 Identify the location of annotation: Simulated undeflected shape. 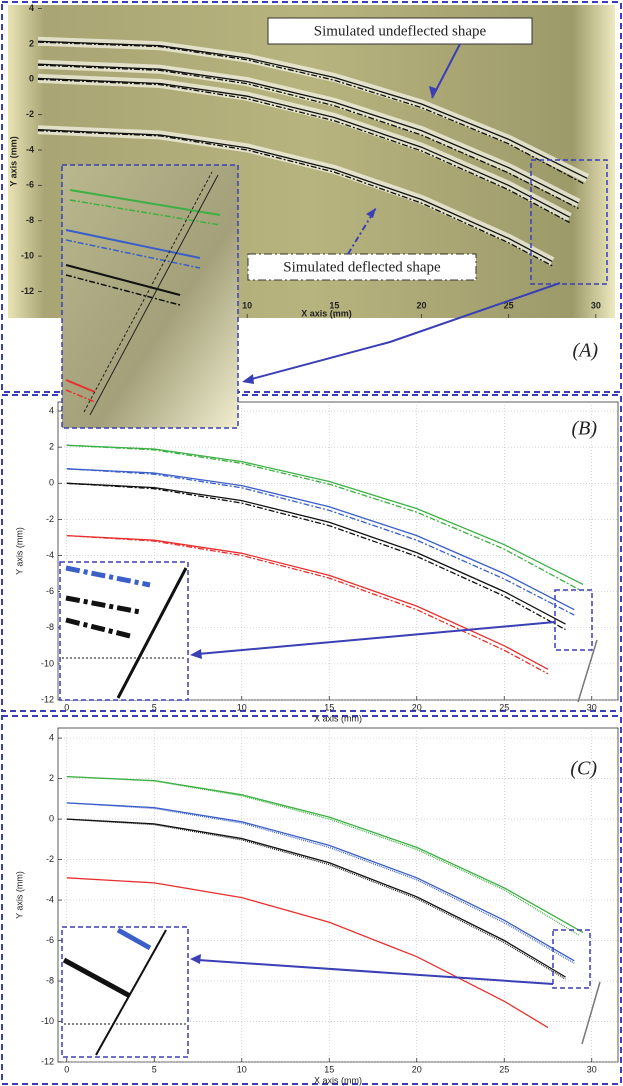
(400, 31).